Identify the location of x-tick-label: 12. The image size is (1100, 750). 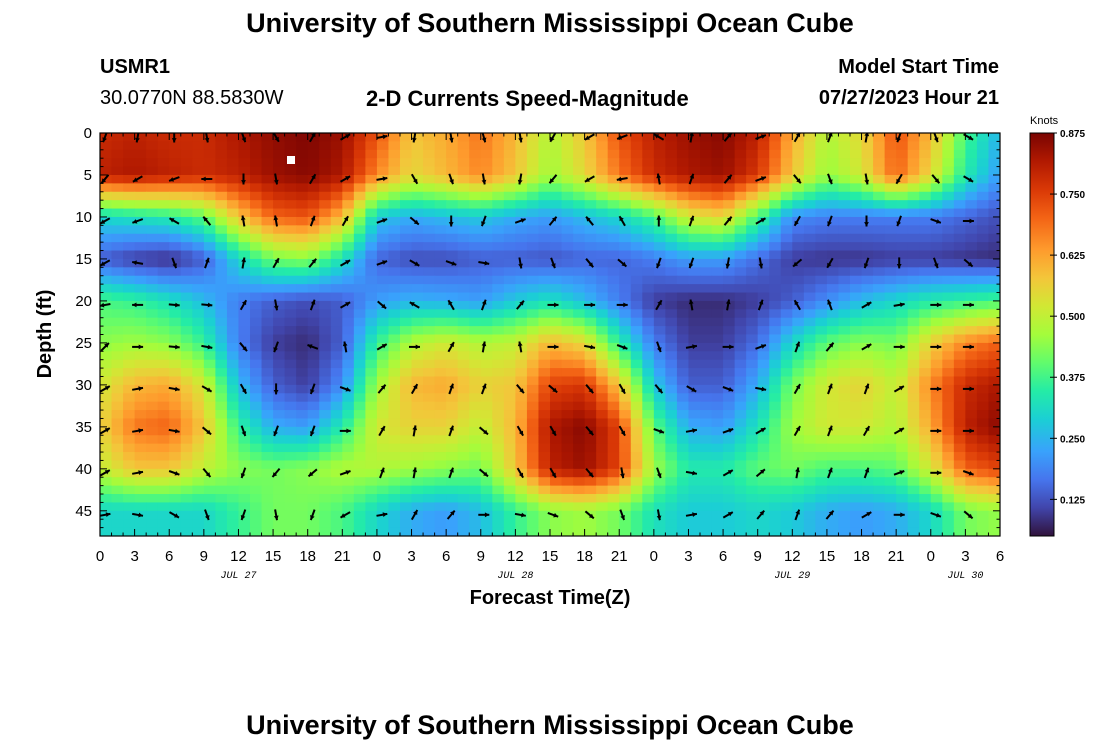
(515, 556).